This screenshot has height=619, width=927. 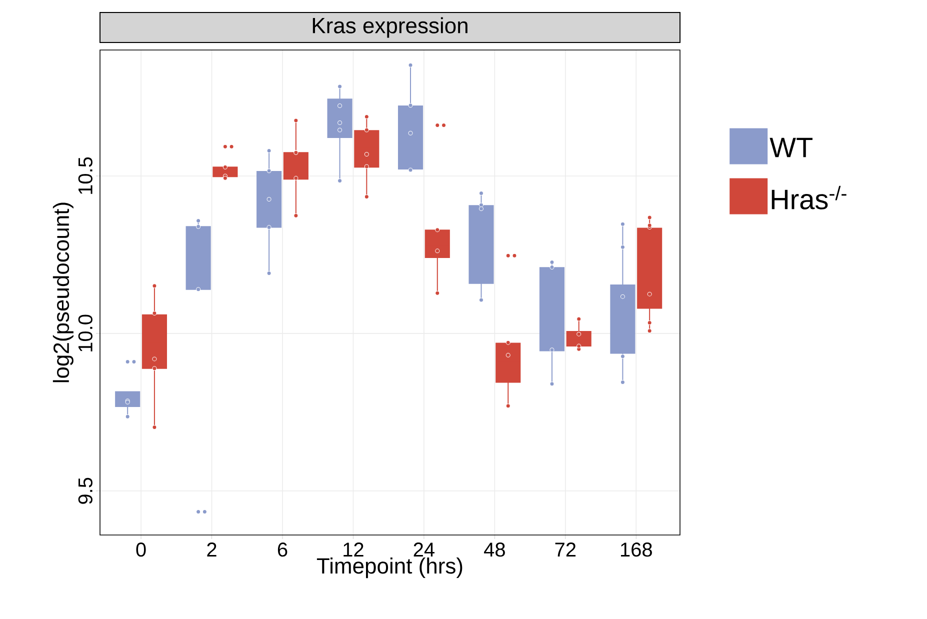 What do you see at coordinates (424, 549) in the screenshot?
I see `x-tick-label: 24` at bounding box center [424, 549].